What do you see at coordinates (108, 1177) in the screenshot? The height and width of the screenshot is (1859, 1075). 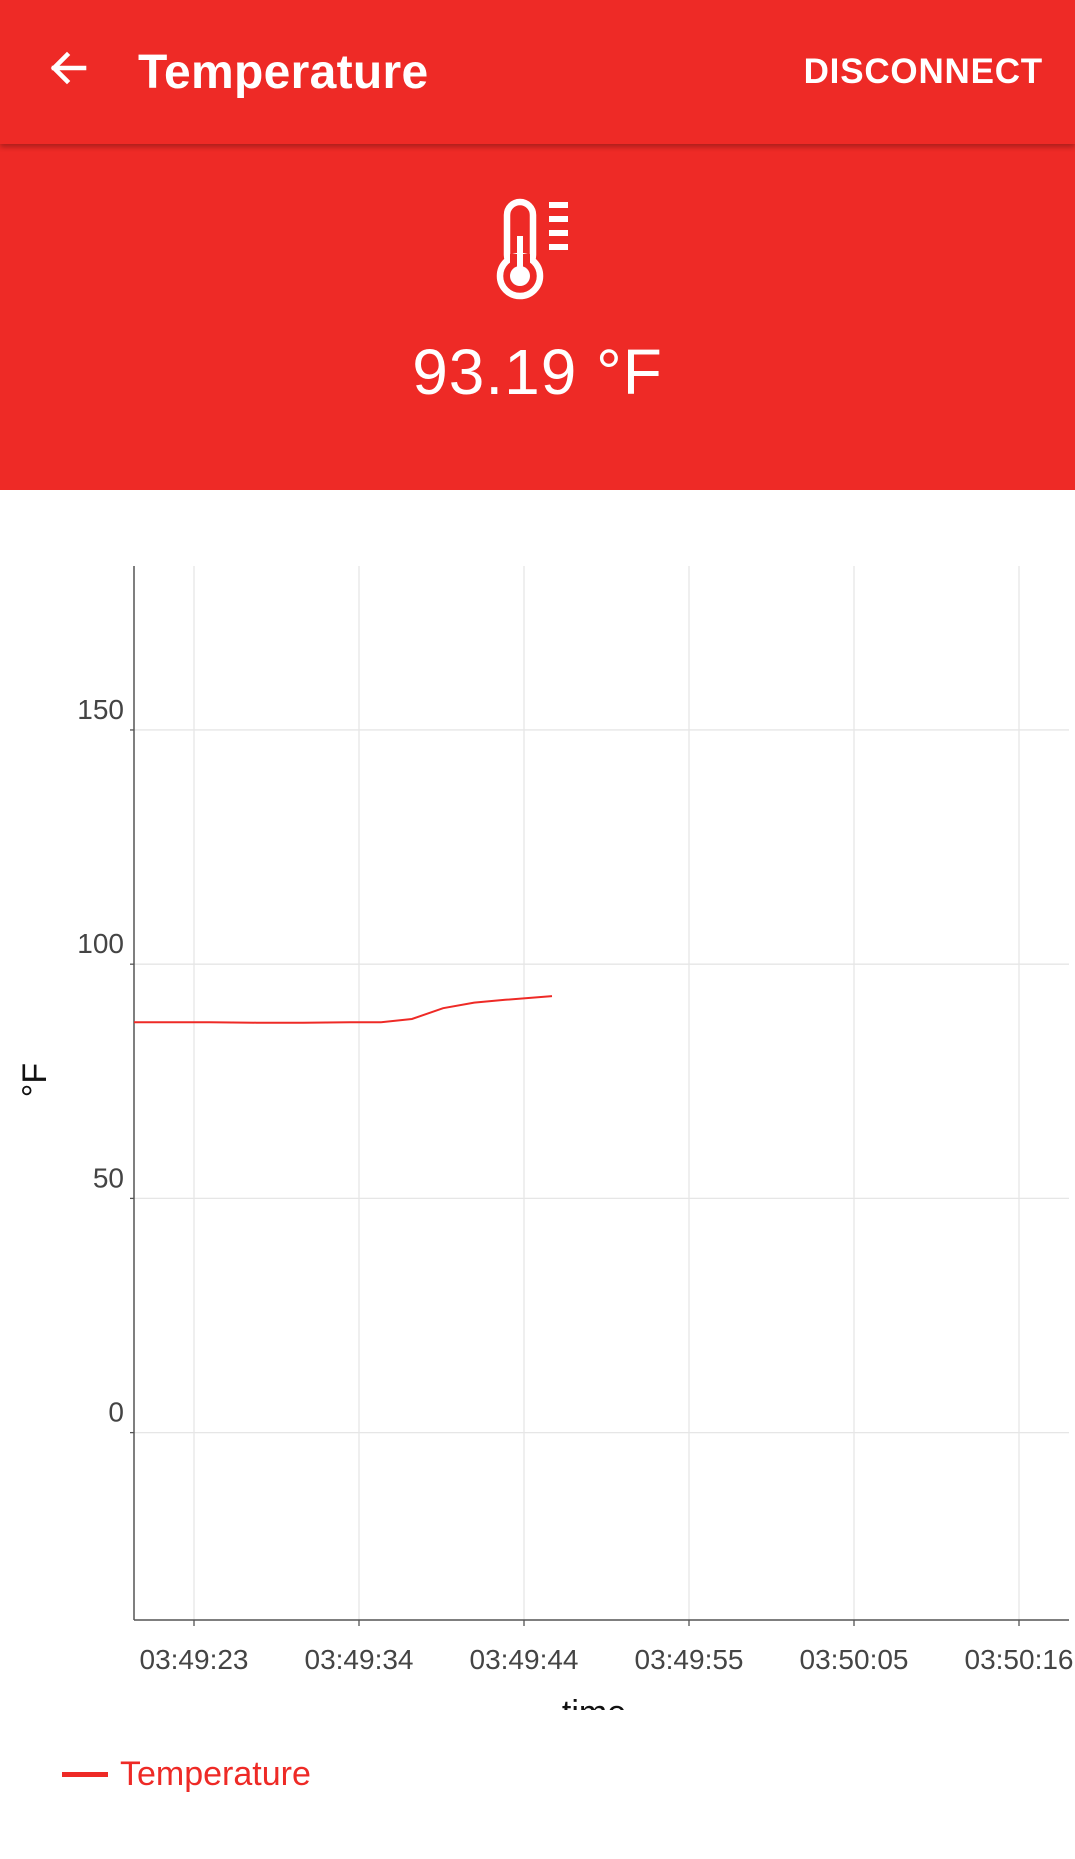 I see `y-tick-label: 50` at bounding box center [108, 1177].